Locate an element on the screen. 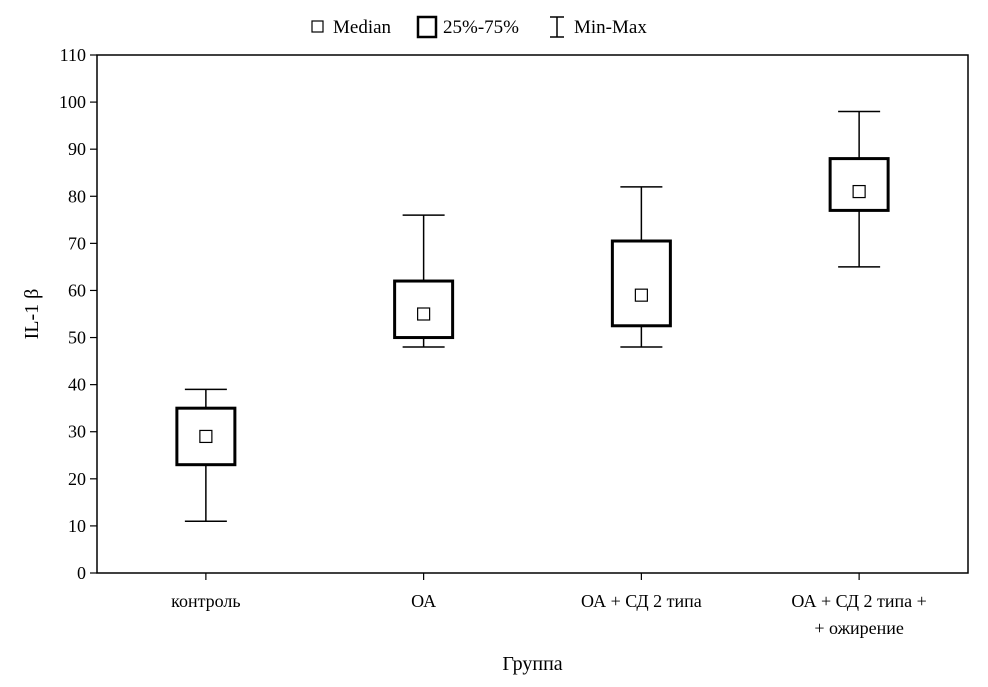 This screenshot has height=687, width=988. legend-median-label: Median is located at coordinates (362, 27).